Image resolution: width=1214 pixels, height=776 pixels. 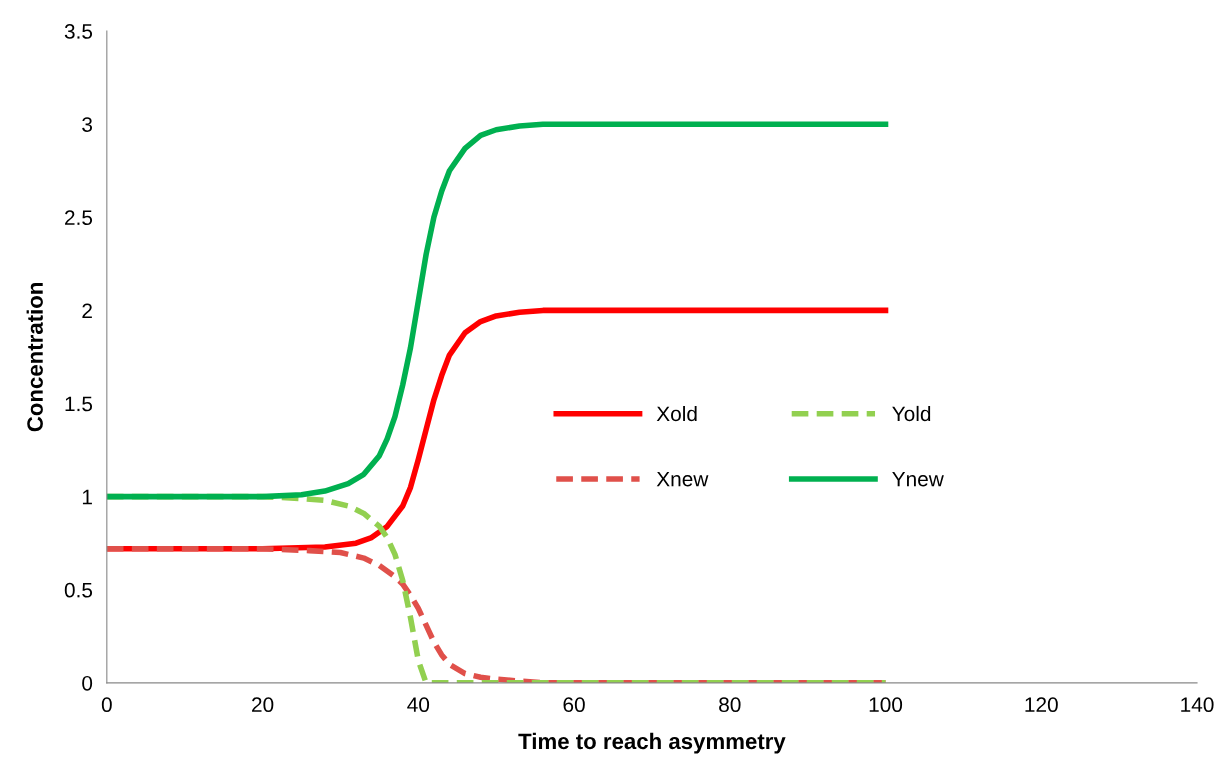 I want to click on x-tick-label: 140, so click(x=1197, y=705).